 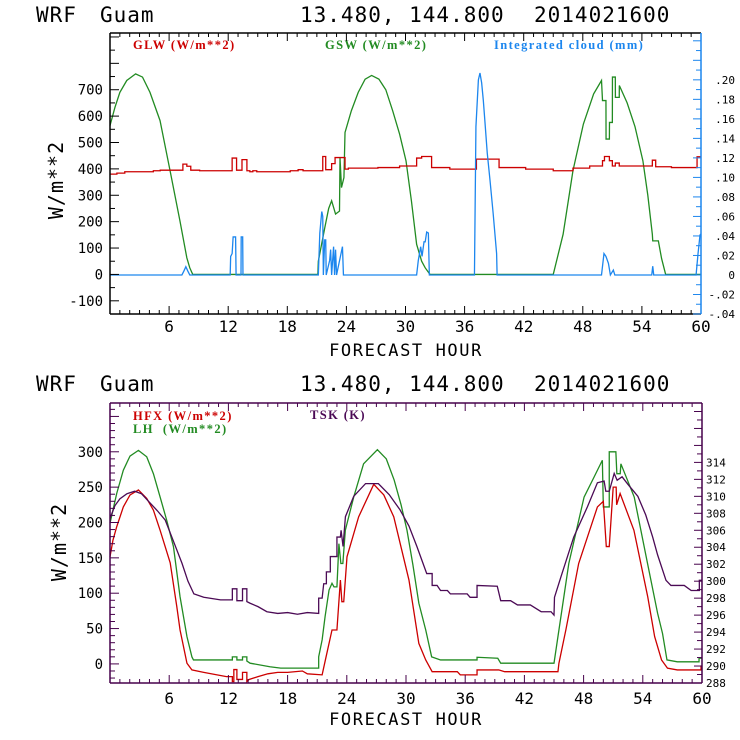 What do you see at coordinates (716, 564) in the screenshot?
I see `y2-tick-label: 302` at bounding box center [716, 564].